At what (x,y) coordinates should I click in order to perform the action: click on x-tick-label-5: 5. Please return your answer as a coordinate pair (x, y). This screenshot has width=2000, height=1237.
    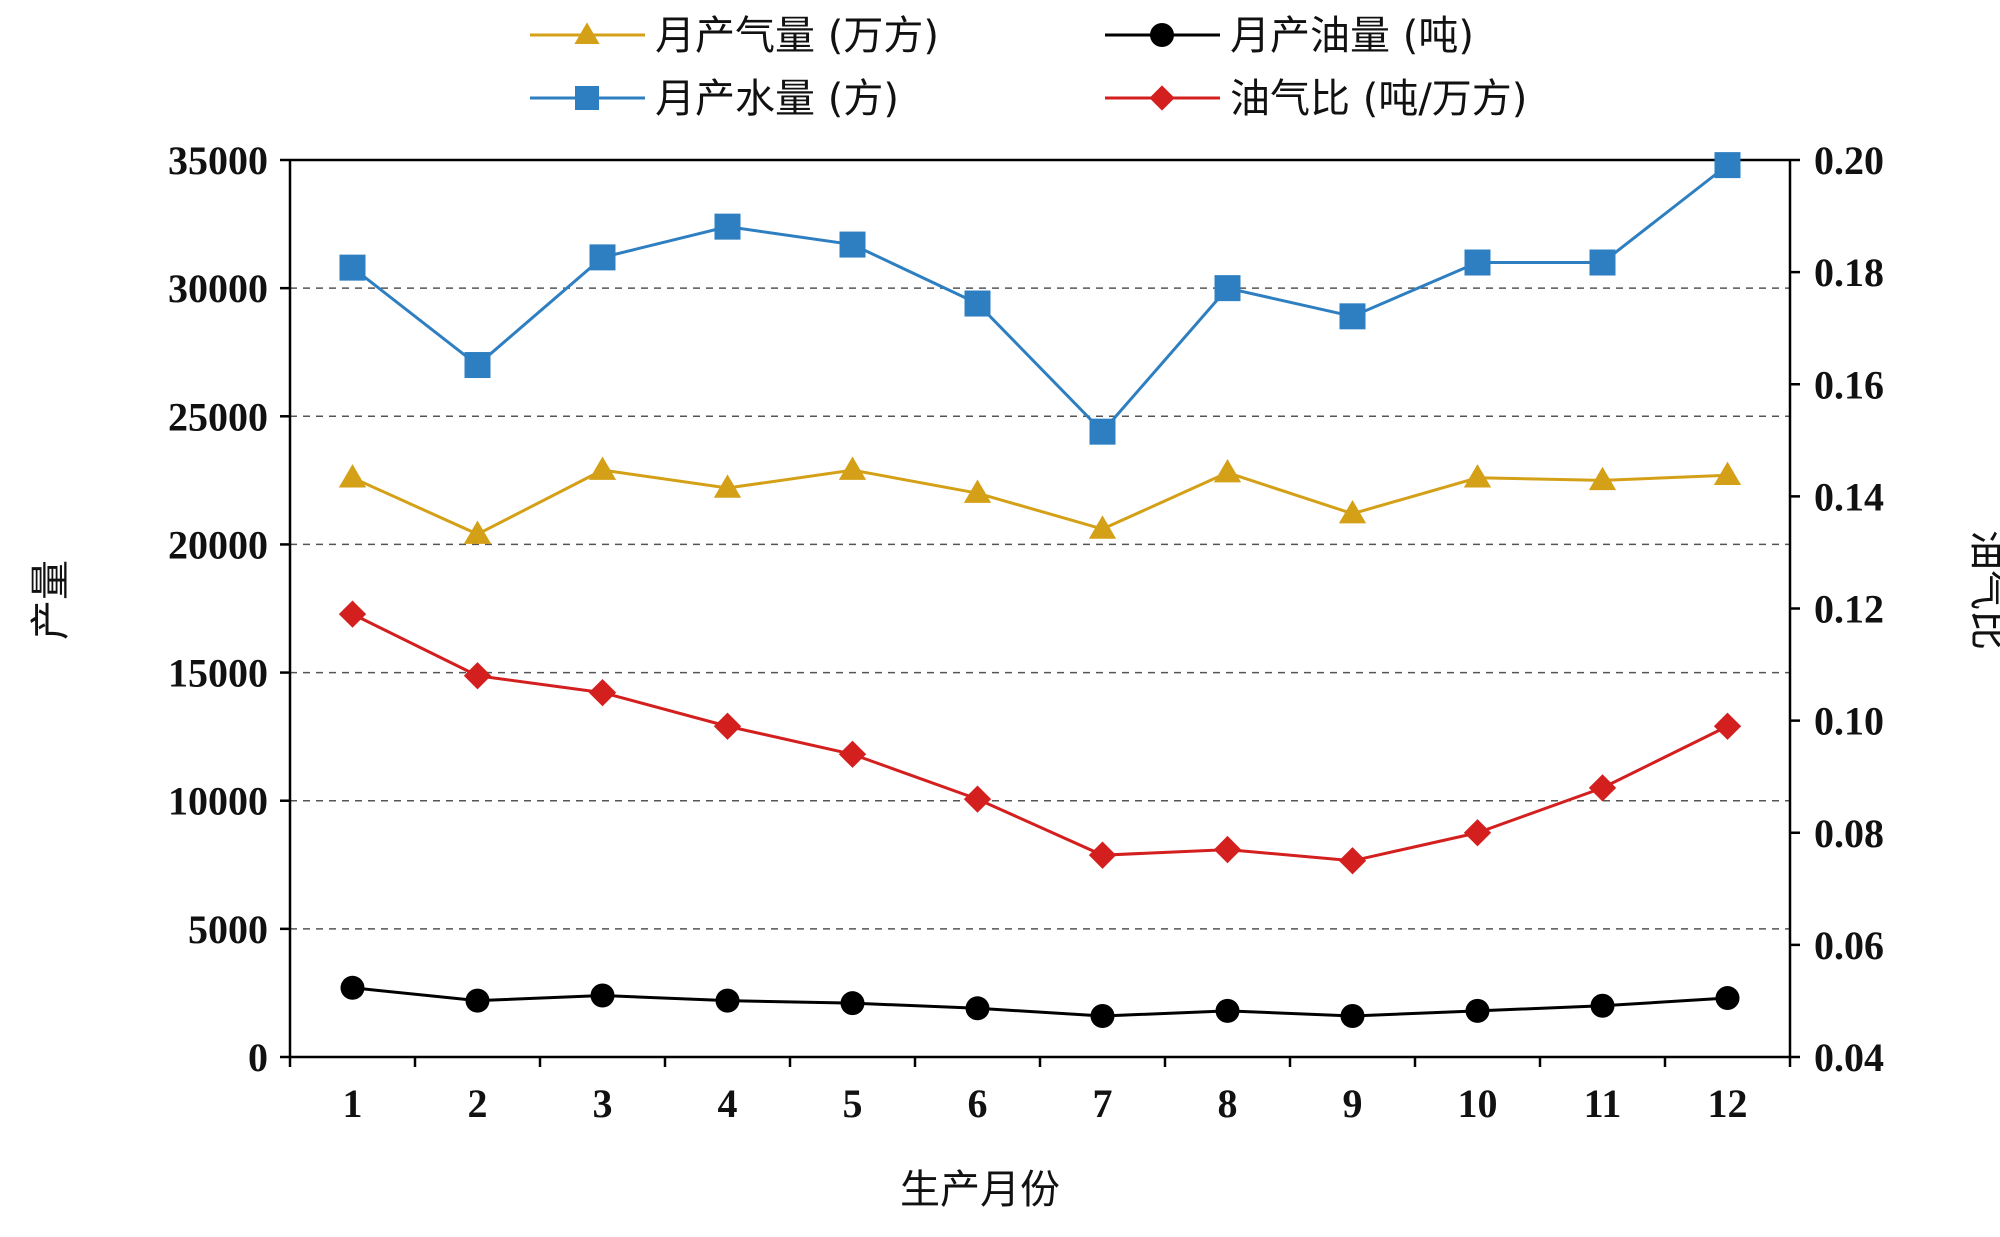
    Looking at the image, I should click on (853, 1103).